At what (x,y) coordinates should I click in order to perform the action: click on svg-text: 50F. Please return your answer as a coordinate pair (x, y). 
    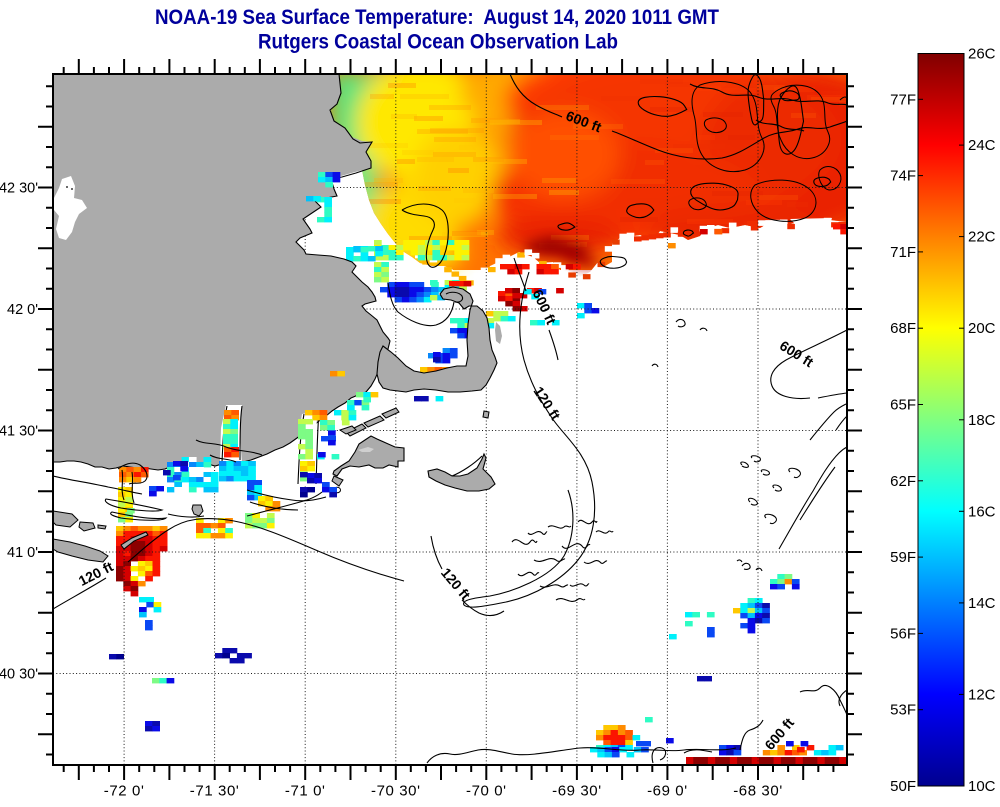
    Looking at the image, I should click on (903, 786).